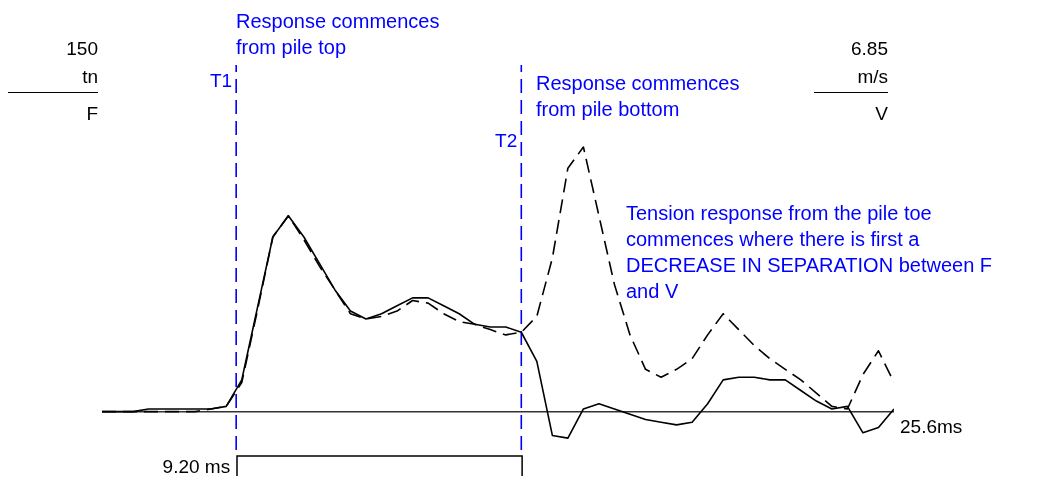 The image size is (1037, 484). What do you see at coordinates (810, 252) in the screenshot?
I see `annotation: Tension response from the pile toe commences where there is first a DECREASE IN SEPARATION between F and V` at bounding box center [810, 252].